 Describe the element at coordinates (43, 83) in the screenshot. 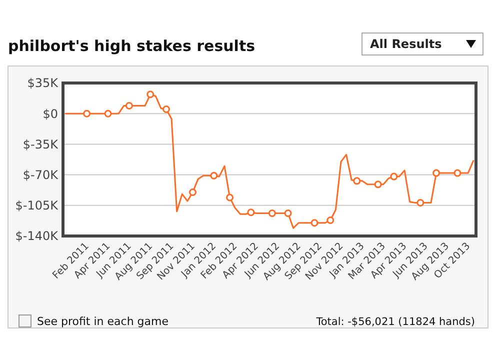

I see `y-tick-label: $35K` at that location.